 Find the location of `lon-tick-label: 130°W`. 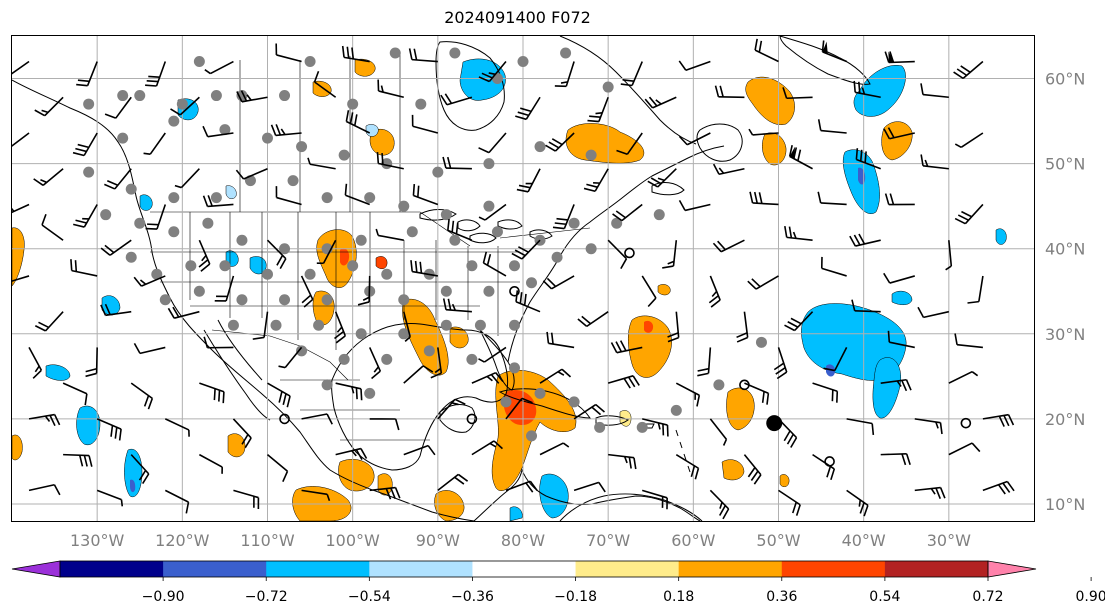

lon-tick-label: 130°W is located at coordinates (97, 540).